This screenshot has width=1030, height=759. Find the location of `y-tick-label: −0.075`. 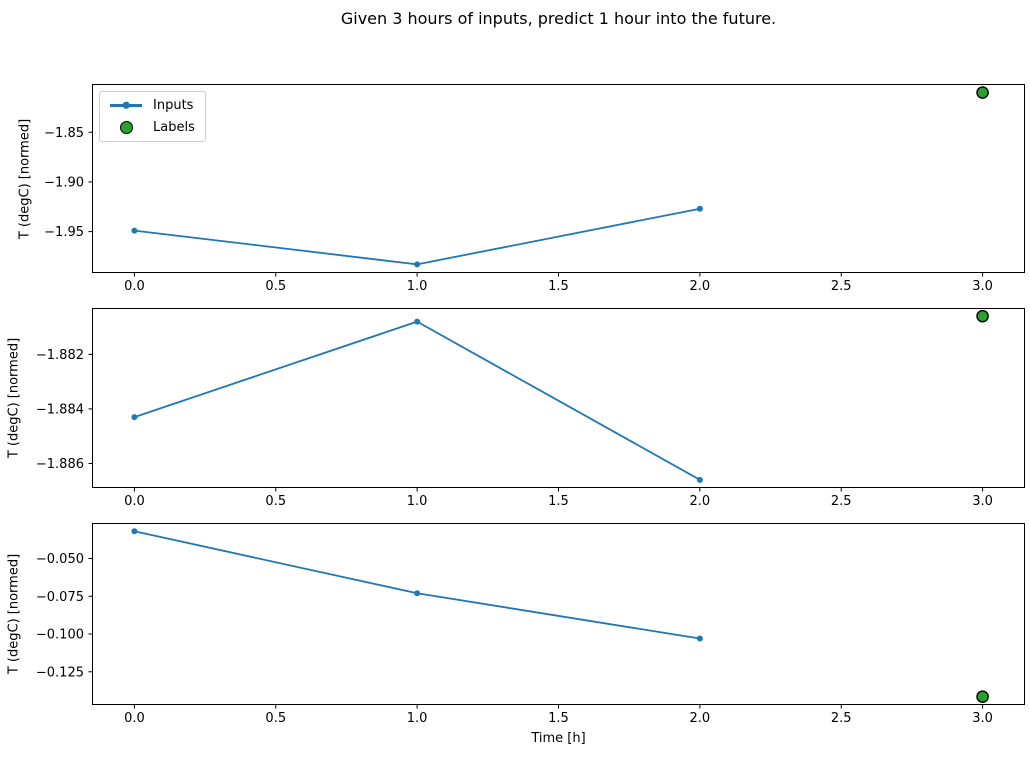

y-tick-label: −0.075 is located at coordinates (60, 597).